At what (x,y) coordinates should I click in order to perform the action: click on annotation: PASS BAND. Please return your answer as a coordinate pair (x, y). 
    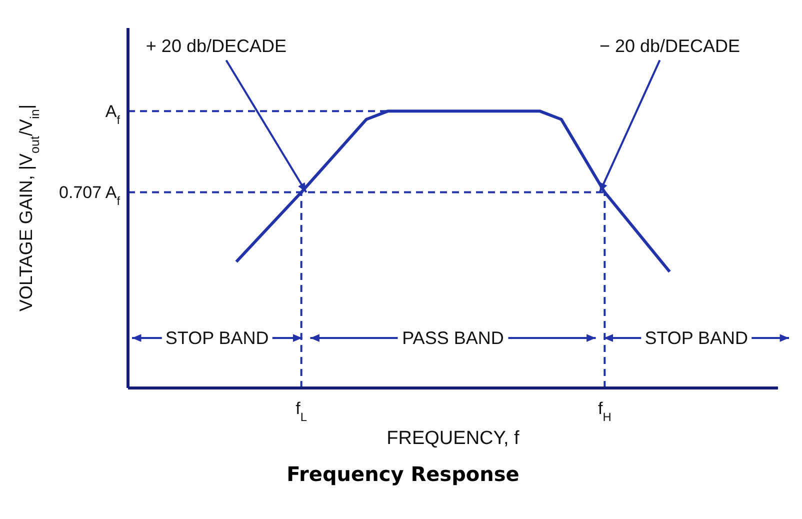
    Looking at the image, I should click on (453, 338).